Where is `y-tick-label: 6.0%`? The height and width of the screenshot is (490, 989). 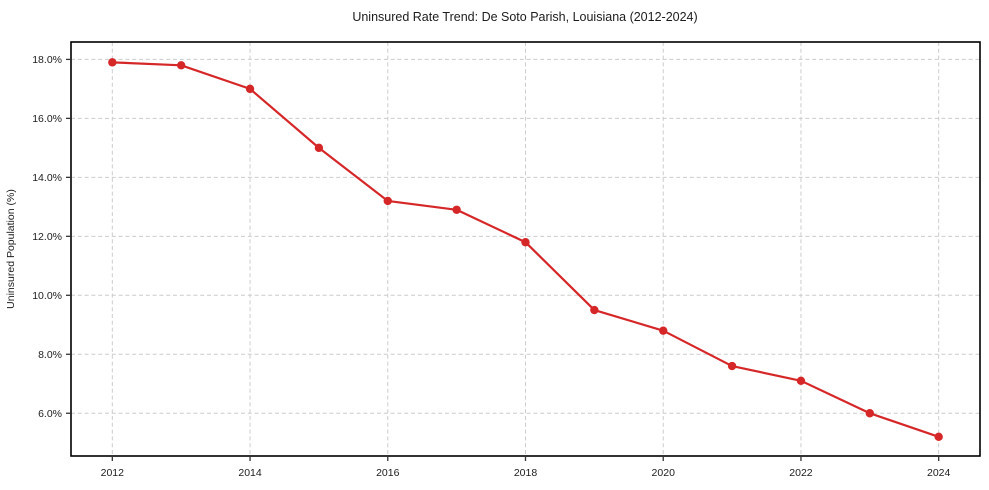
y-tick-label: 6.0% is located at coordinates (50, 414).